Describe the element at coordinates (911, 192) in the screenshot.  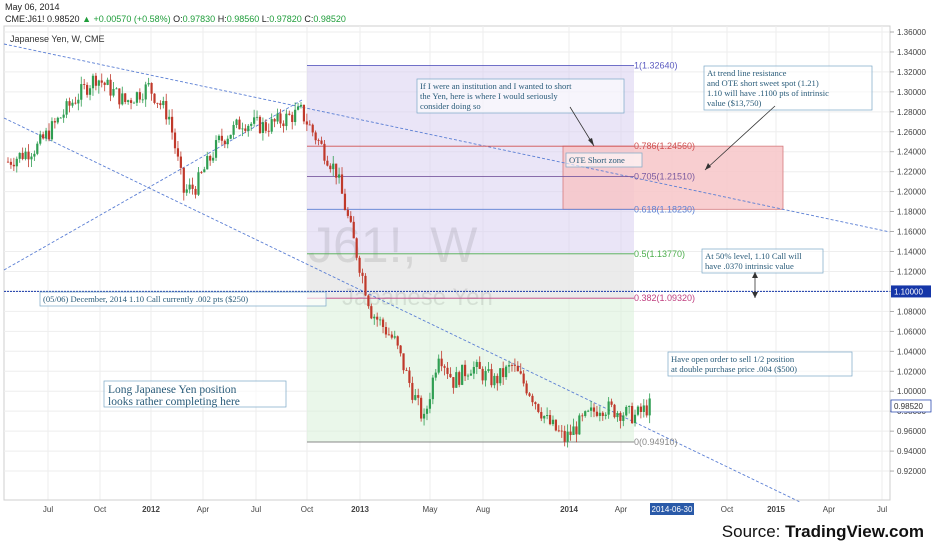
I see `y-tick-label-8: 1.20000` at that location.